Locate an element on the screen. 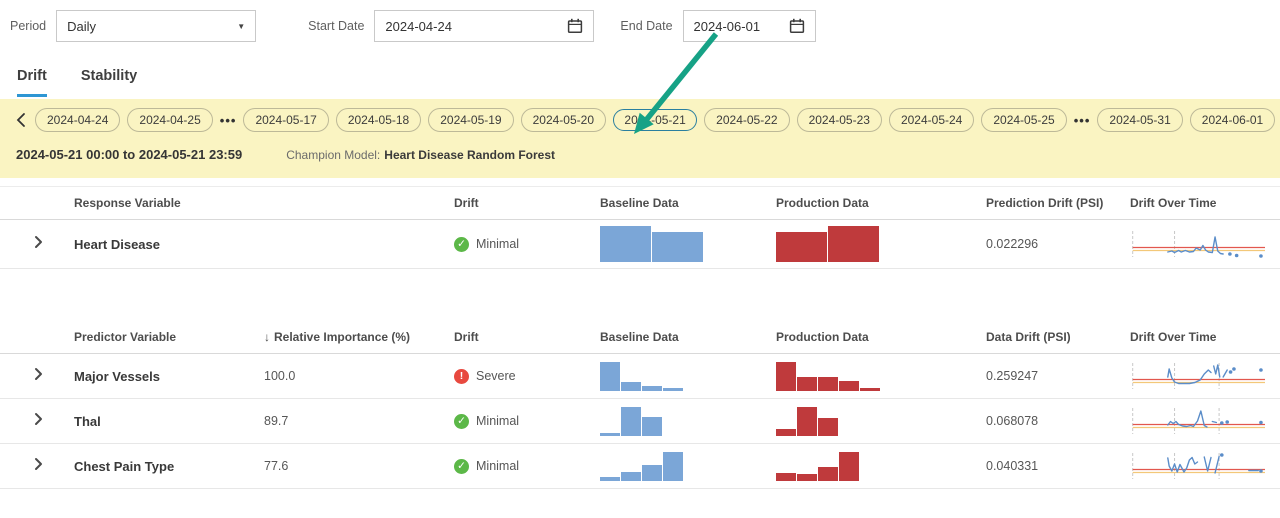  champion-model-label: Champion Model: is located at coordinates (333, 155).